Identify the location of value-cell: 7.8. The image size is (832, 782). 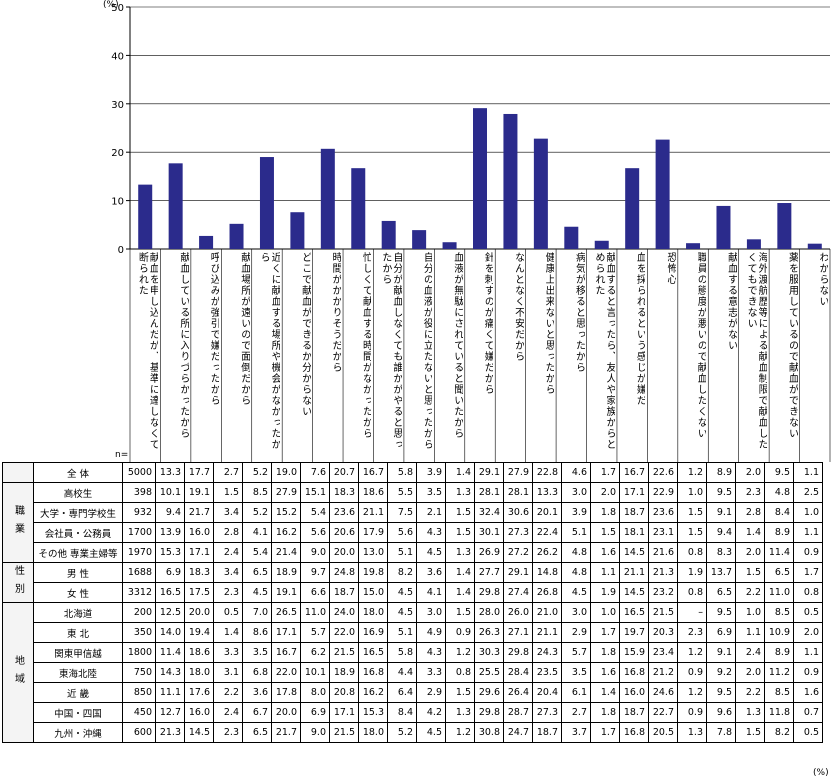
(721, 732).